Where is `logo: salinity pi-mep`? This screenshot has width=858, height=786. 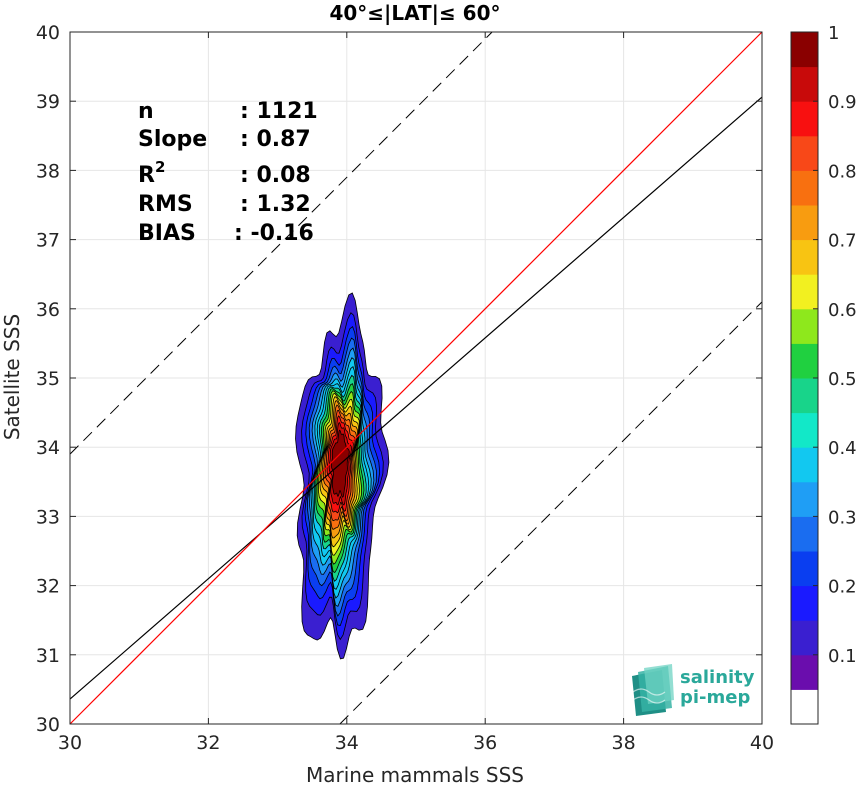
logo: salinity pi-mep is located at coordinates (693, 690).